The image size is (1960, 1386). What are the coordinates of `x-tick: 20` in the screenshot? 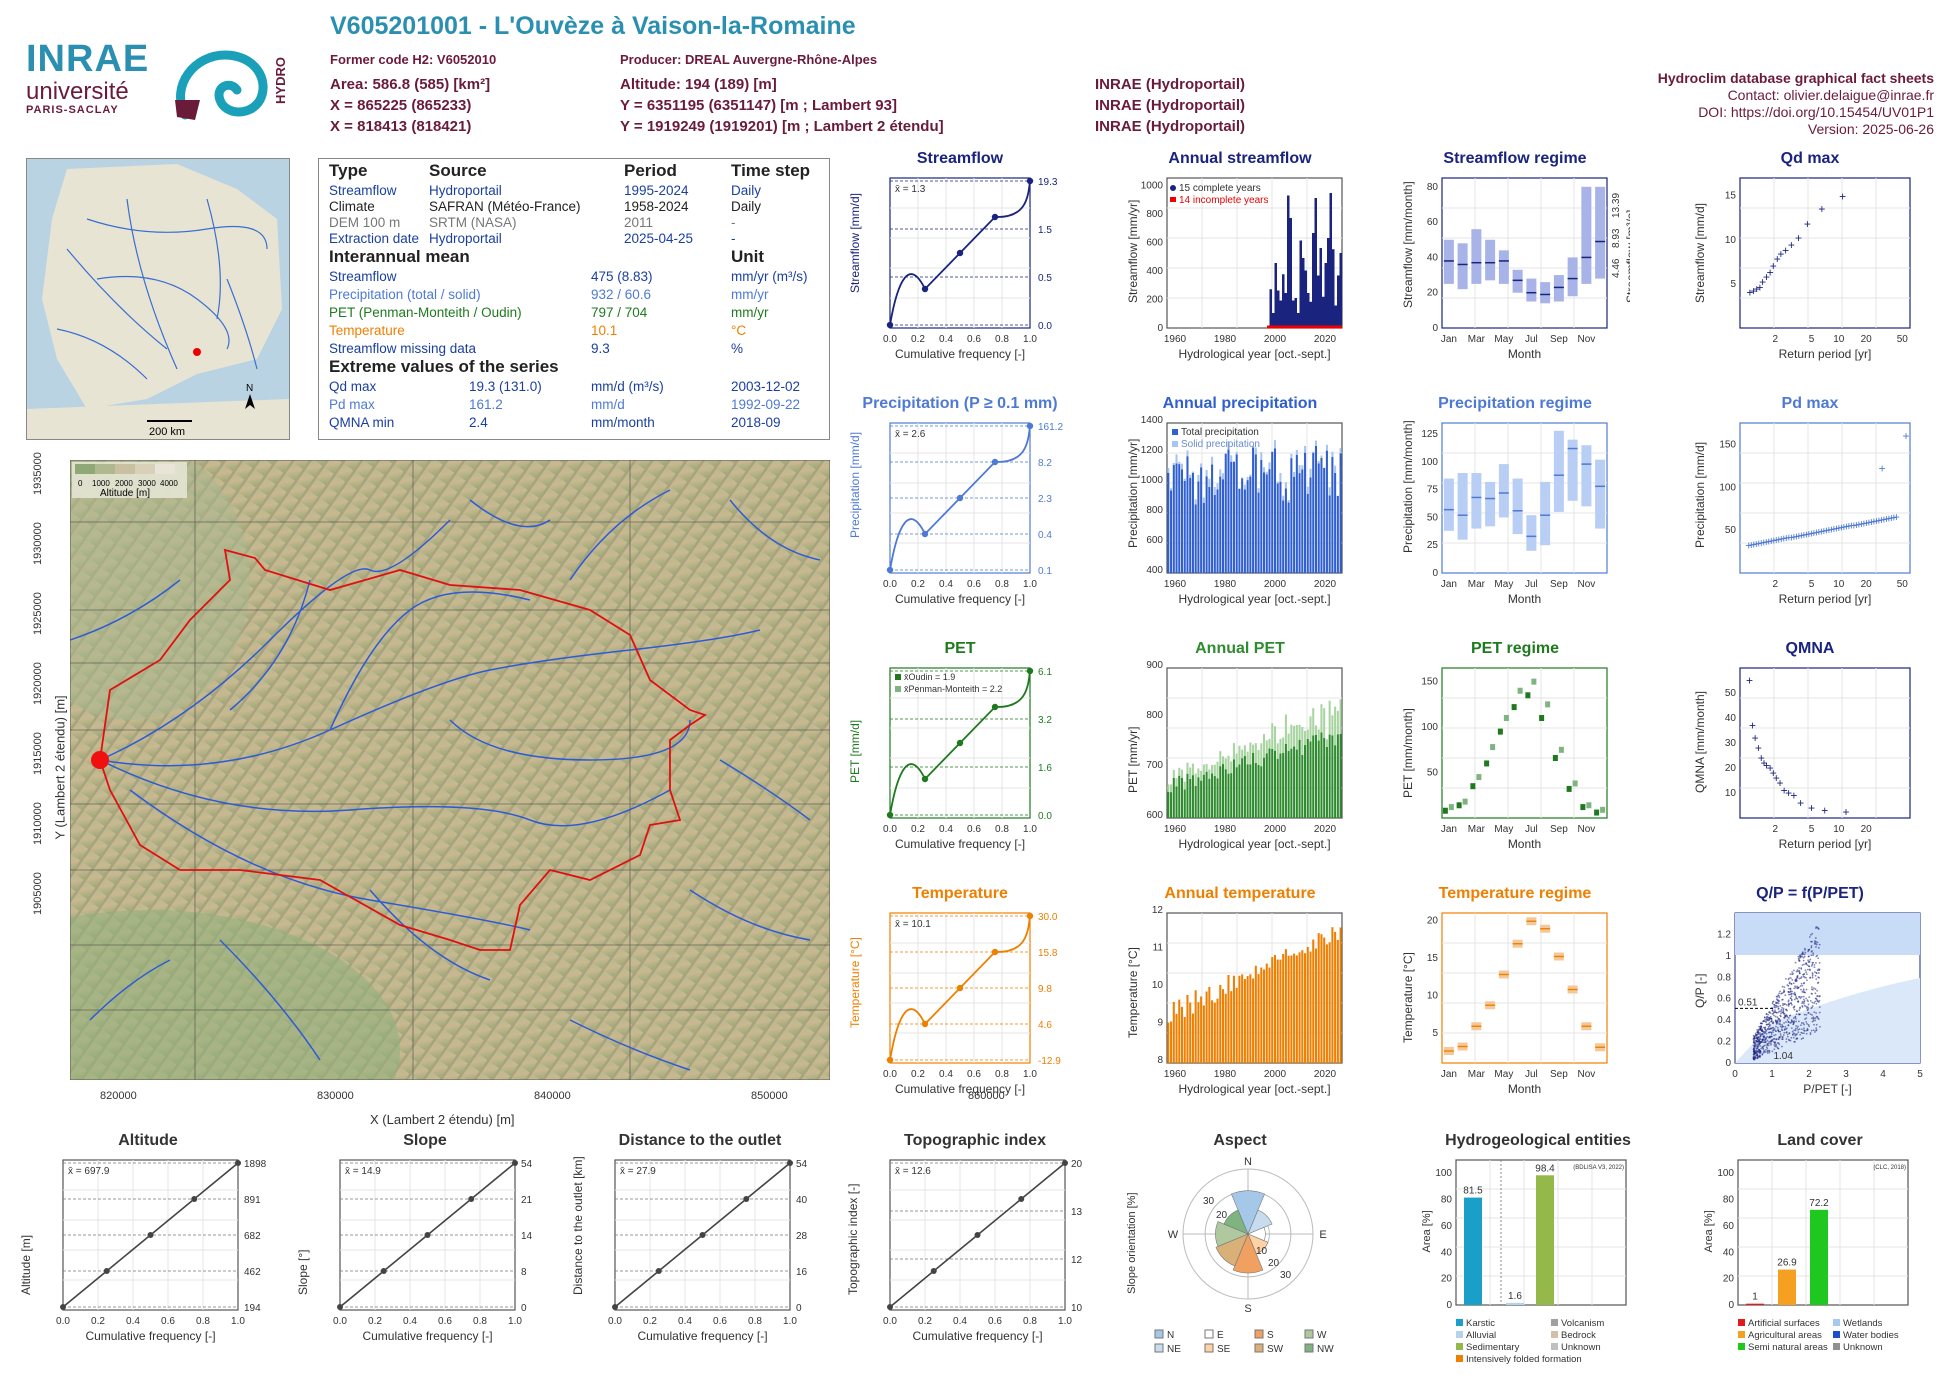 It's located at (1867, 584).